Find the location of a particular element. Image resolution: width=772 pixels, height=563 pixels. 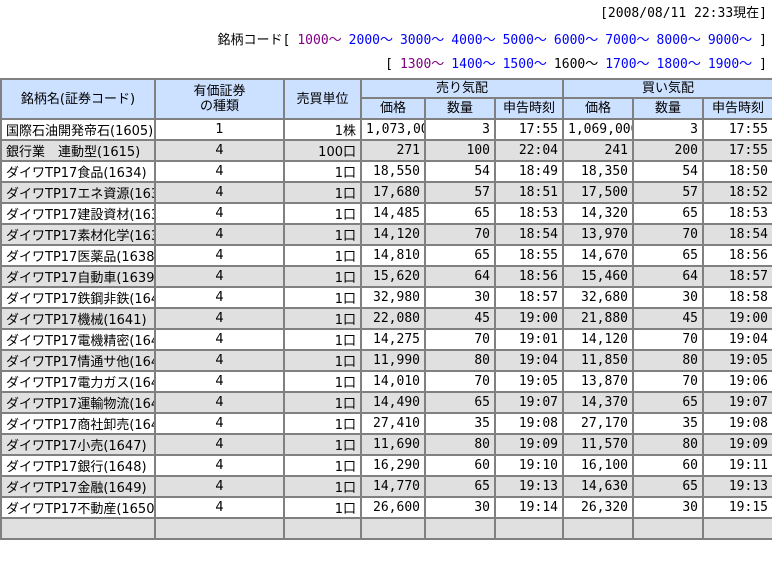

cell-sell-time: 19:10 is located at coordinates (529, 465).